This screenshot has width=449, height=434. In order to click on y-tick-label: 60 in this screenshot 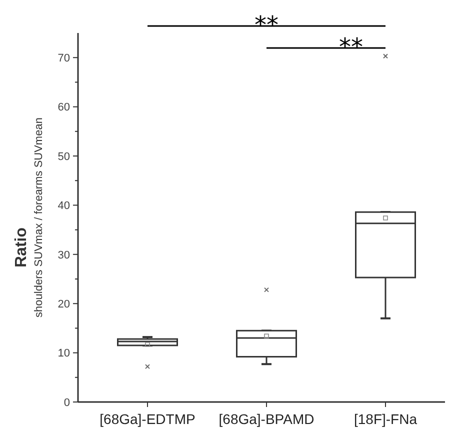, I will do `click(64, 108)`.